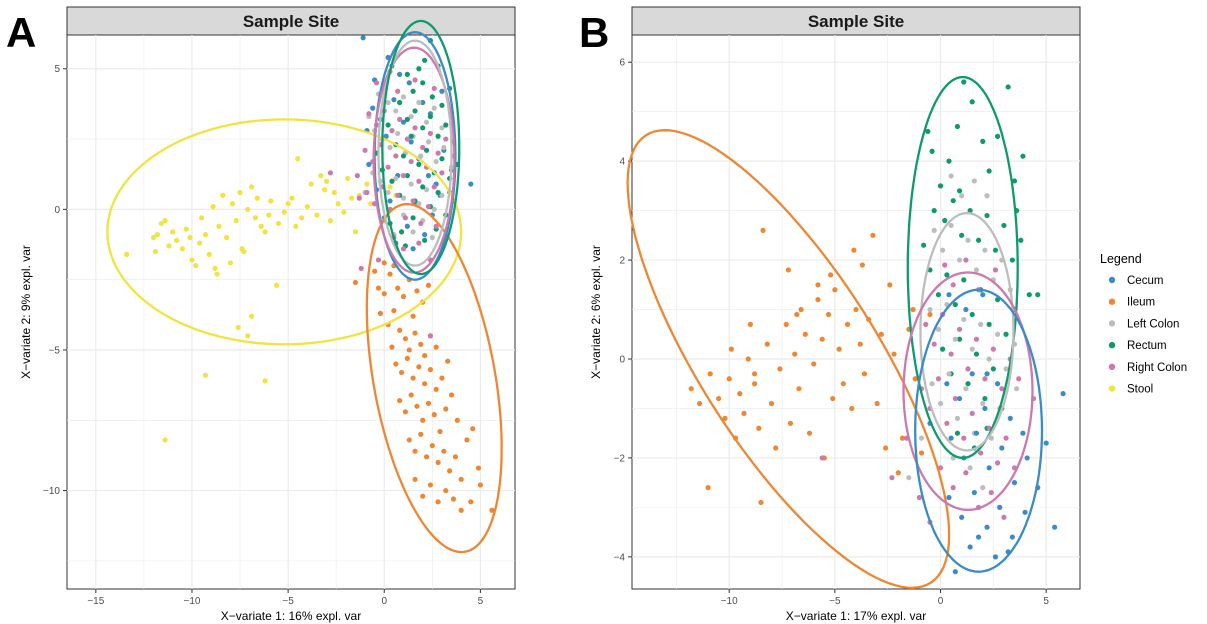 The height and width of the screenshot is (624, 1207). Describe the element at coordinates (57, 69) in the screenshot. I see `y-tick-label: 5` at that location.